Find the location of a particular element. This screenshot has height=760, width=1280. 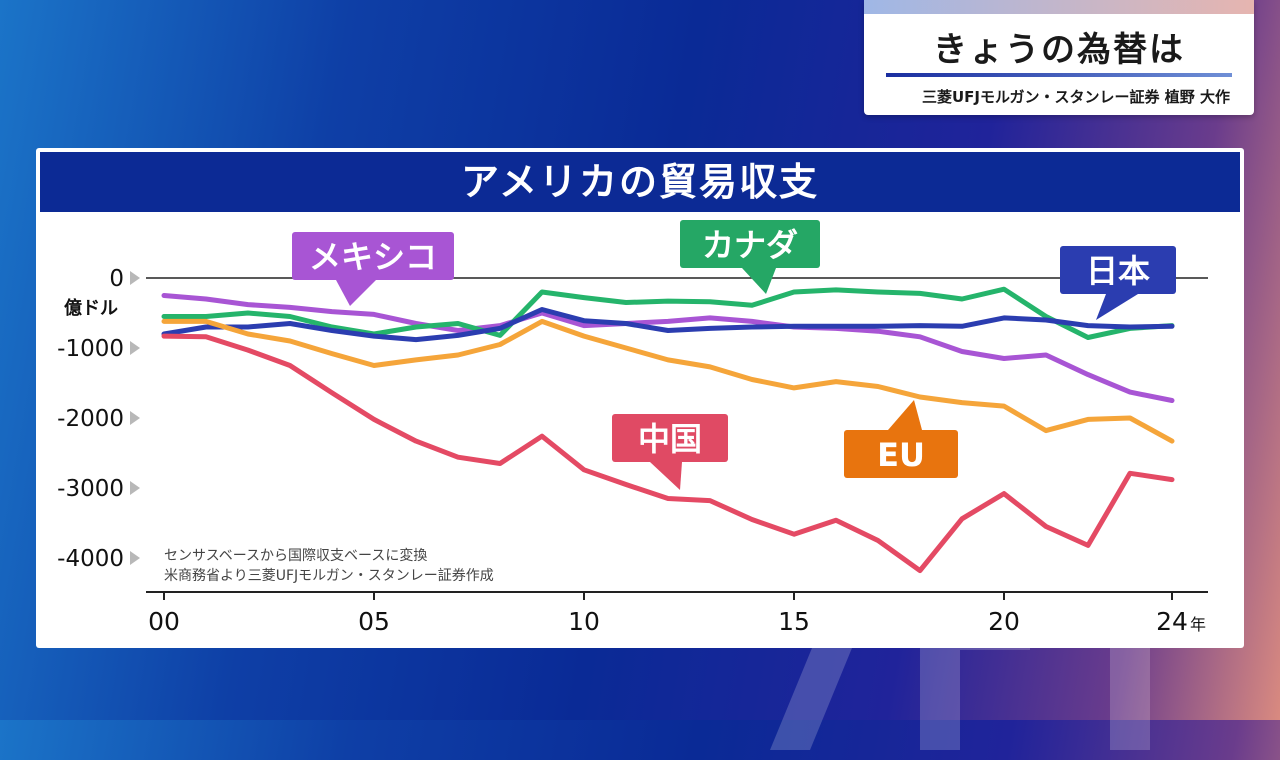

x-axis-unit: 年 is located at coordinates (1198, 624).